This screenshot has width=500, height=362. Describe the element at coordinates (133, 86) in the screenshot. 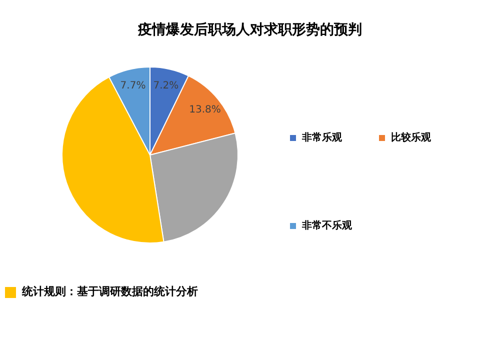

I see `data-label: 7.7%` at that location.